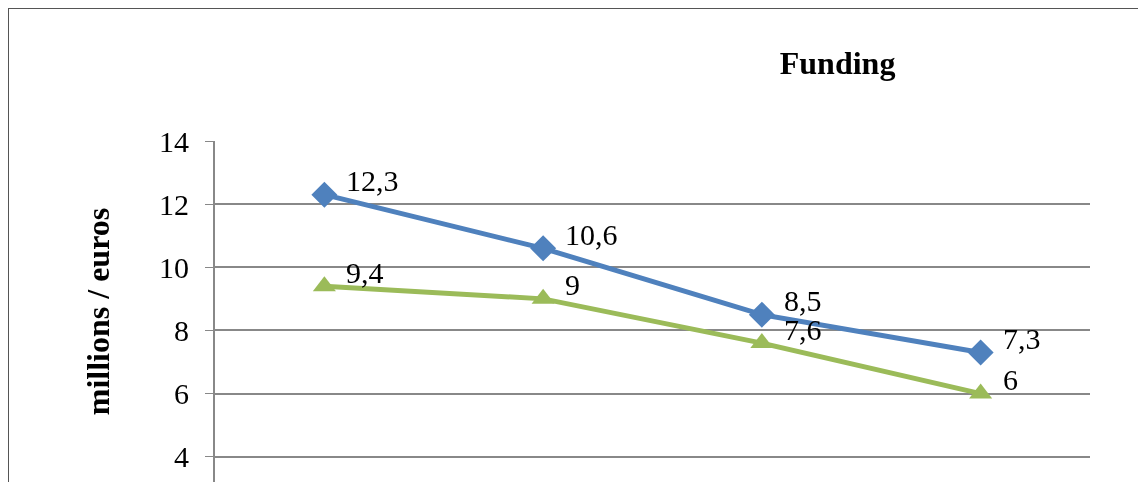 This screenshot has height=482, width=1138. Describe the element at coordinates (591, 234) in the screenshot. I see `data-label: 10,6` at that location.